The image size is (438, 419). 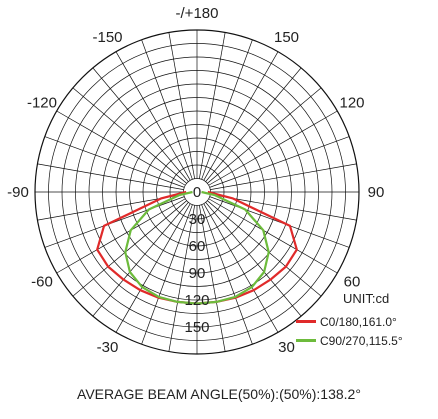 I want to click on angular-tick-label: -120, so click(x=42, y=103).